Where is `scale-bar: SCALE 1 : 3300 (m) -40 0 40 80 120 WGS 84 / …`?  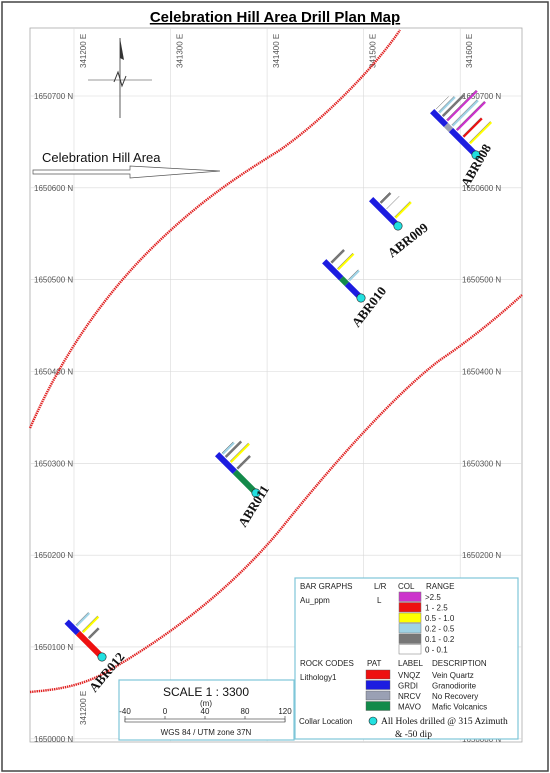
scale-bar: SCALE 1 : 3300 (m) -40 0 40 80 120 WGS 84 / … is located at coordinates (206, 710).